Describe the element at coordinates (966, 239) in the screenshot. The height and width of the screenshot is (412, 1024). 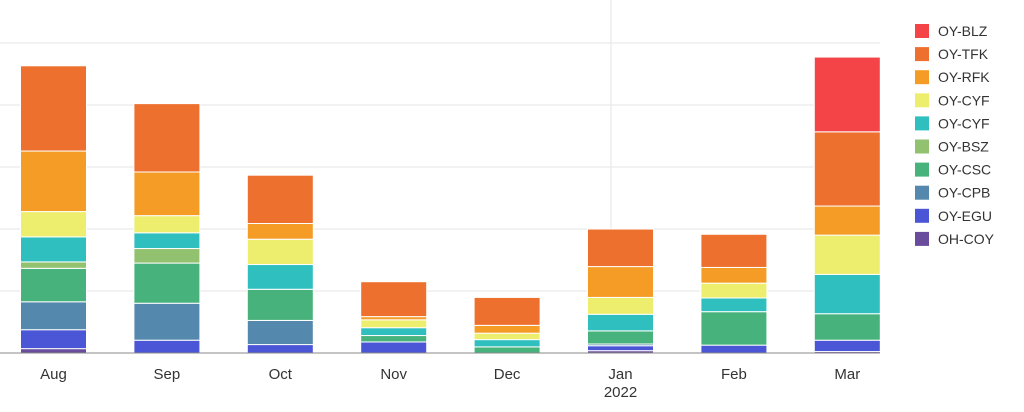
I see `legend-label: OH-COY` at that location.